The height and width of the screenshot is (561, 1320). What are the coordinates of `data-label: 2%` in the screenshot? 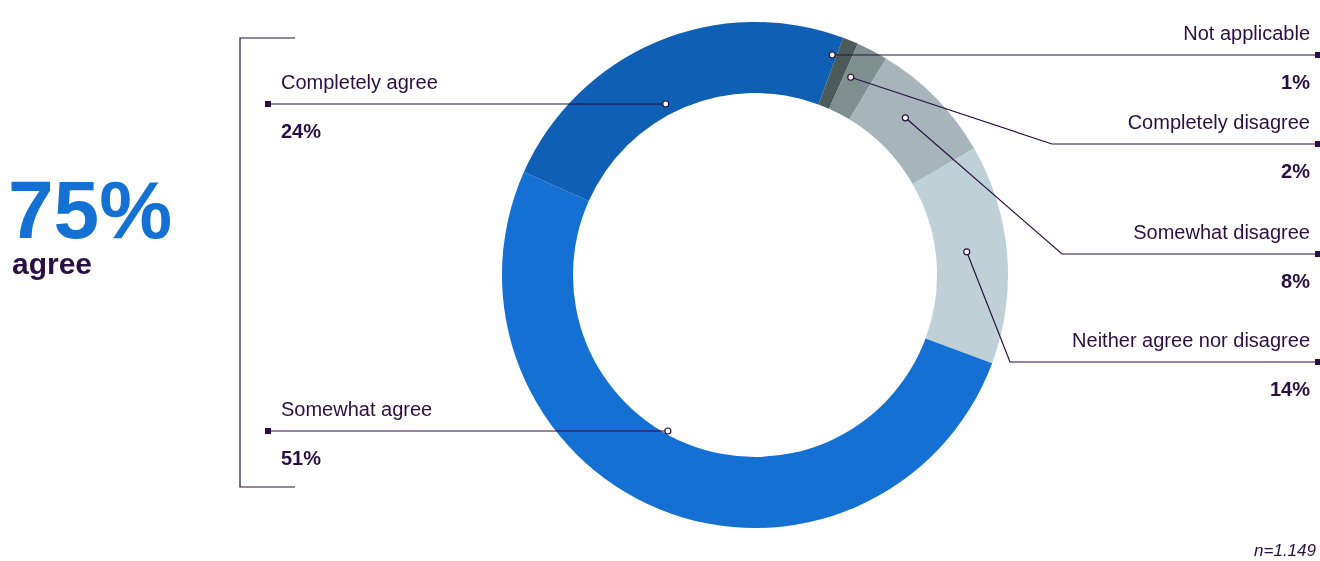 It's located at (1296, 171).